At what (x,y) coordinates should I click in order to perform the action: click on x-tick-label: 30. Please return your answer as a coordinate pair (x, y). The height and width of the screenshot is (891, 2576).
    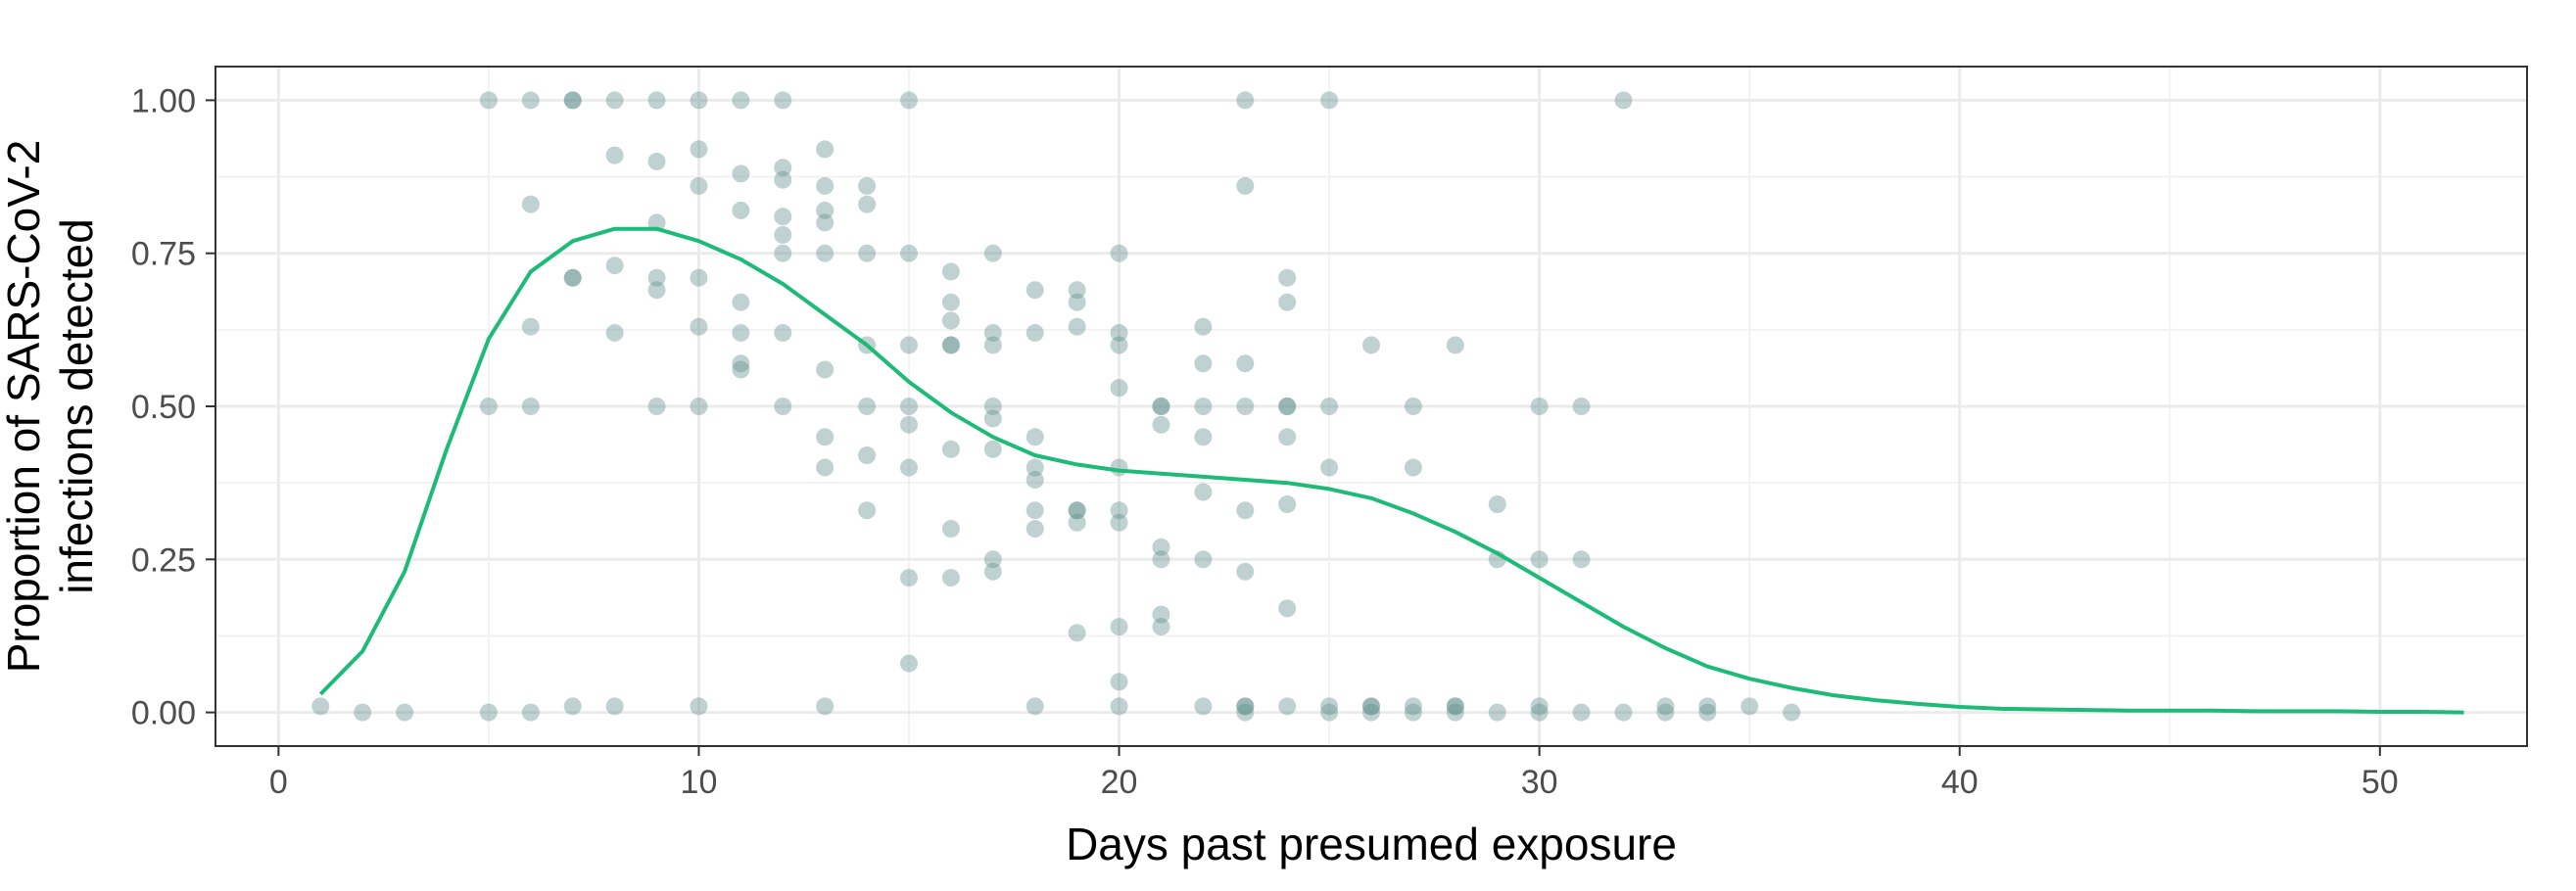
    Looking at the image, I should click on (1539, 782).